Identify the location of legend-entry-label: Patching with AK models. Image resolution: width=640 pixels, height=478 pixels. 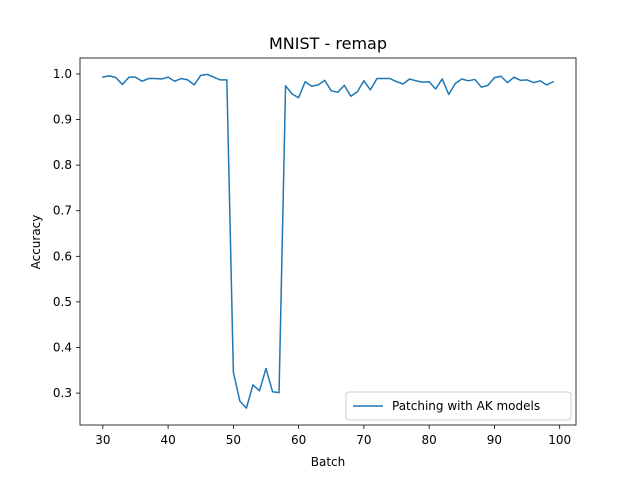
(466, 406).